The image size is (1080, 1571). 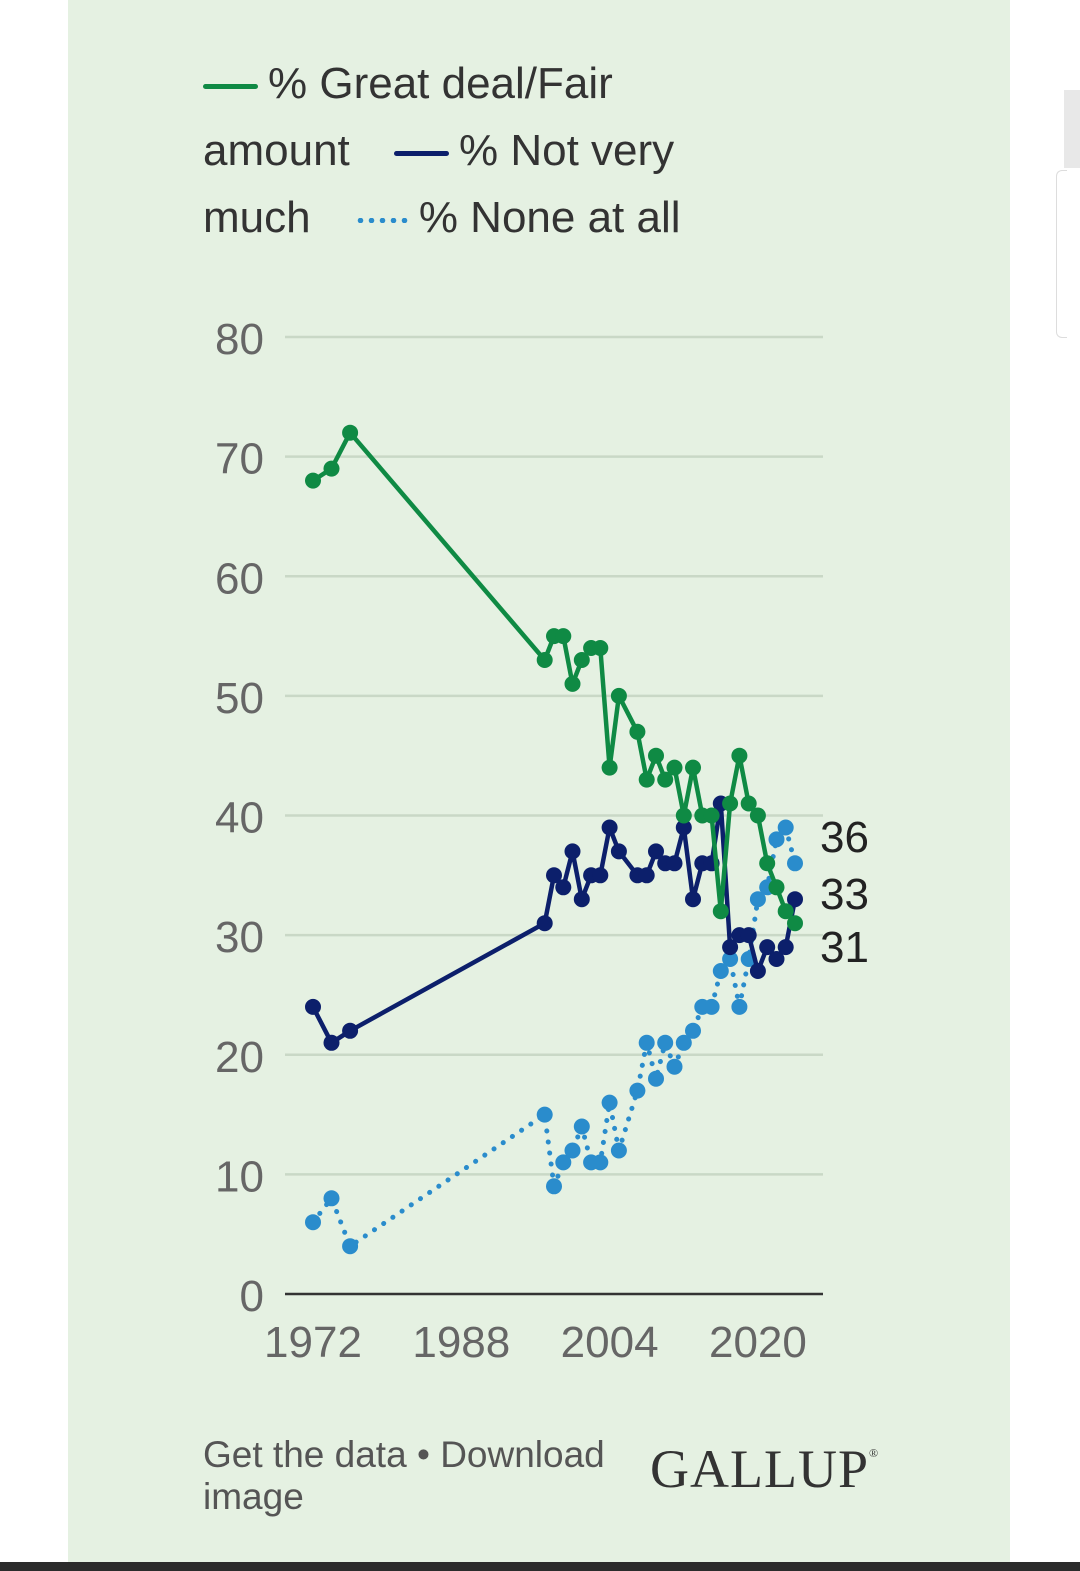 I want to click on scrollbar-thumb, so click(x=1072, y=129).